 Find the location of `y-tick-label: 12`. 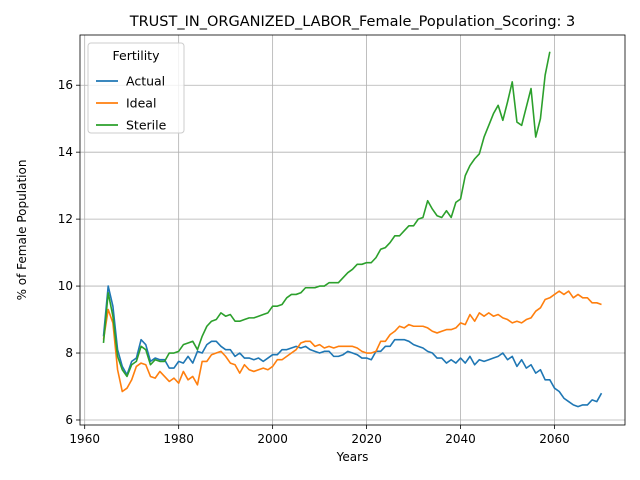

y-tick-label: 12 is located at coordinates (65, 219).